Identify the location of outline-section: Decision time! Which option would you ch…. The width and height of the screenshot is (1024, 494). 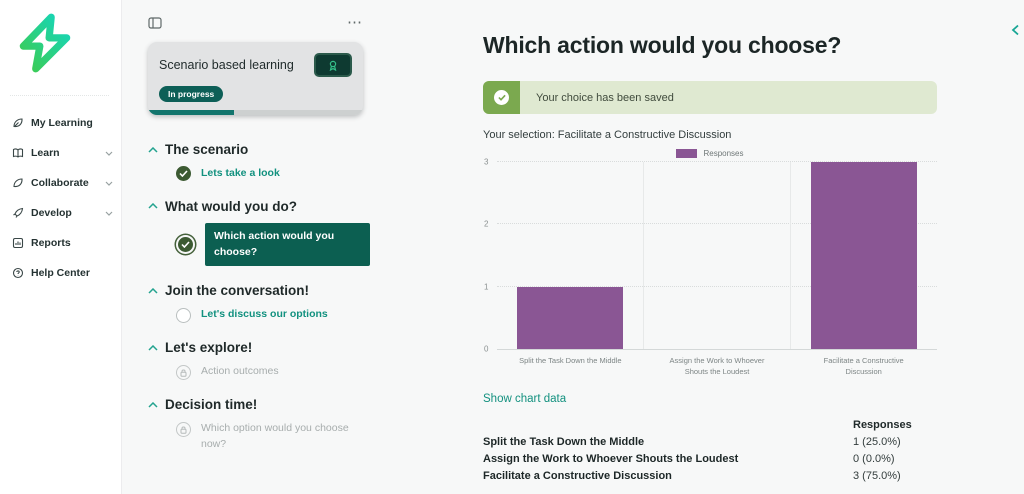
(259, 421).